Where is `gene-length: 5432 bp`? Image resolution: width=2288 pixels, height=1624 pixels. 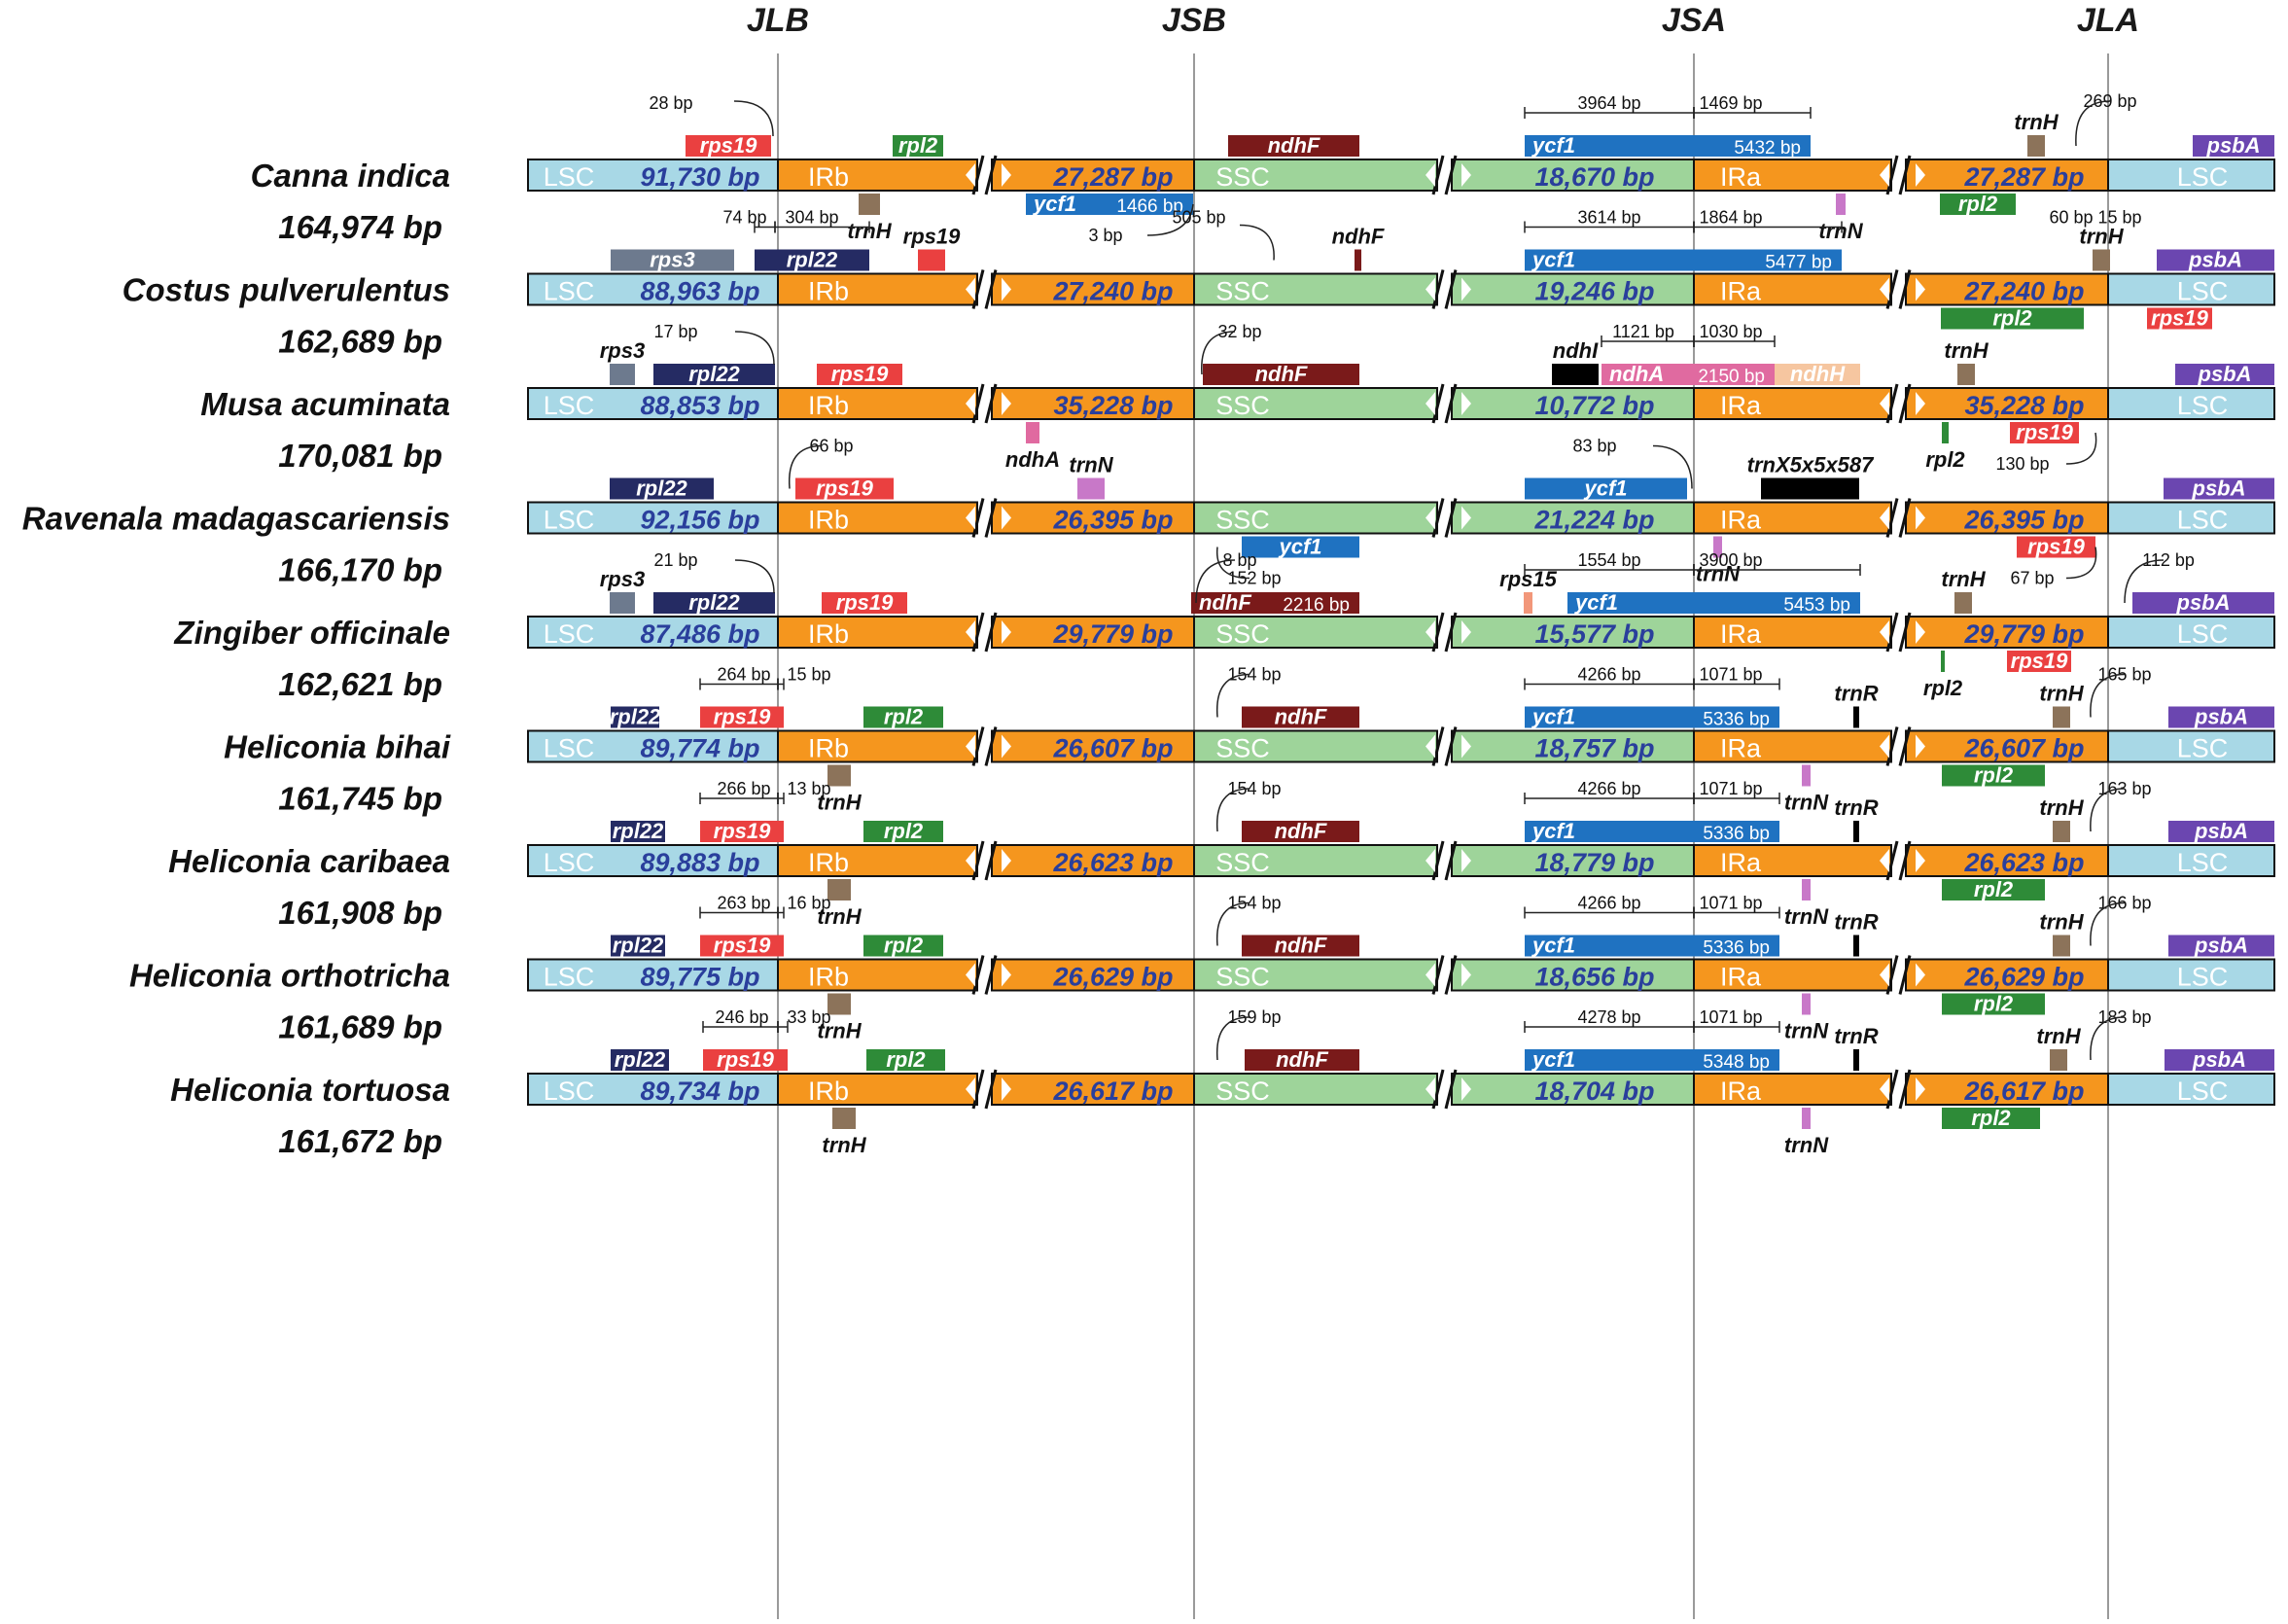 gene-length: 5432 bp is located at coordinates (1767, 148).